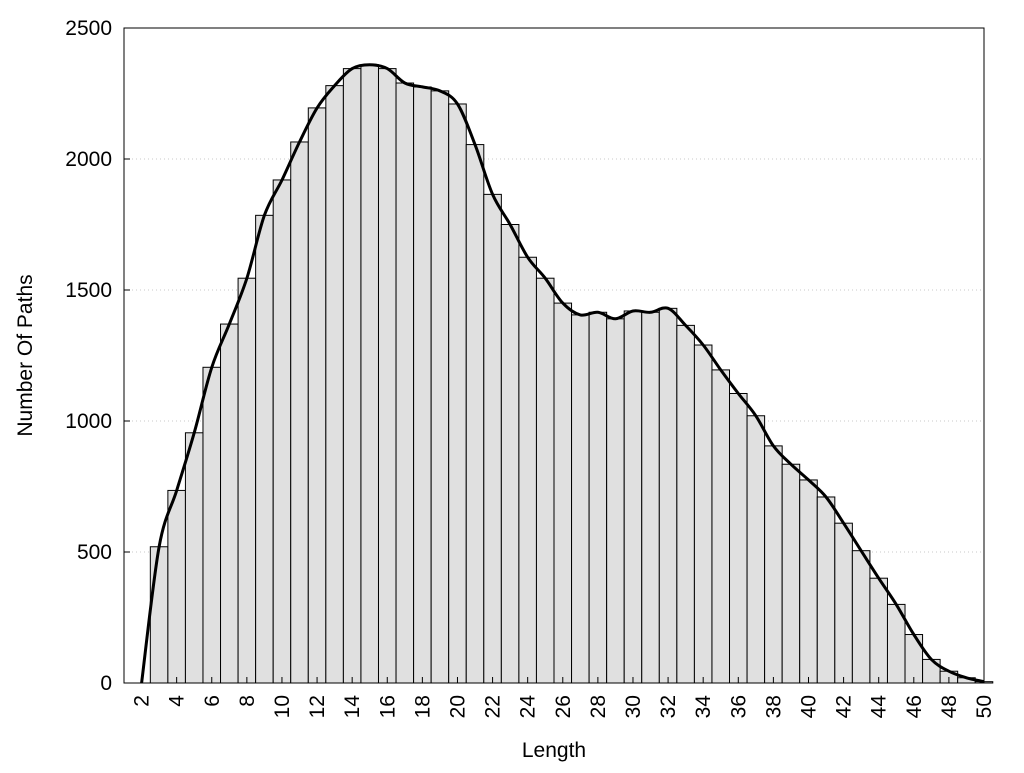 The height and width of the screenshot is (773, 1024). Describe the element at coordinates (317, 706) in the screenshot. I see `x-tick-label-5: 12` at that location.